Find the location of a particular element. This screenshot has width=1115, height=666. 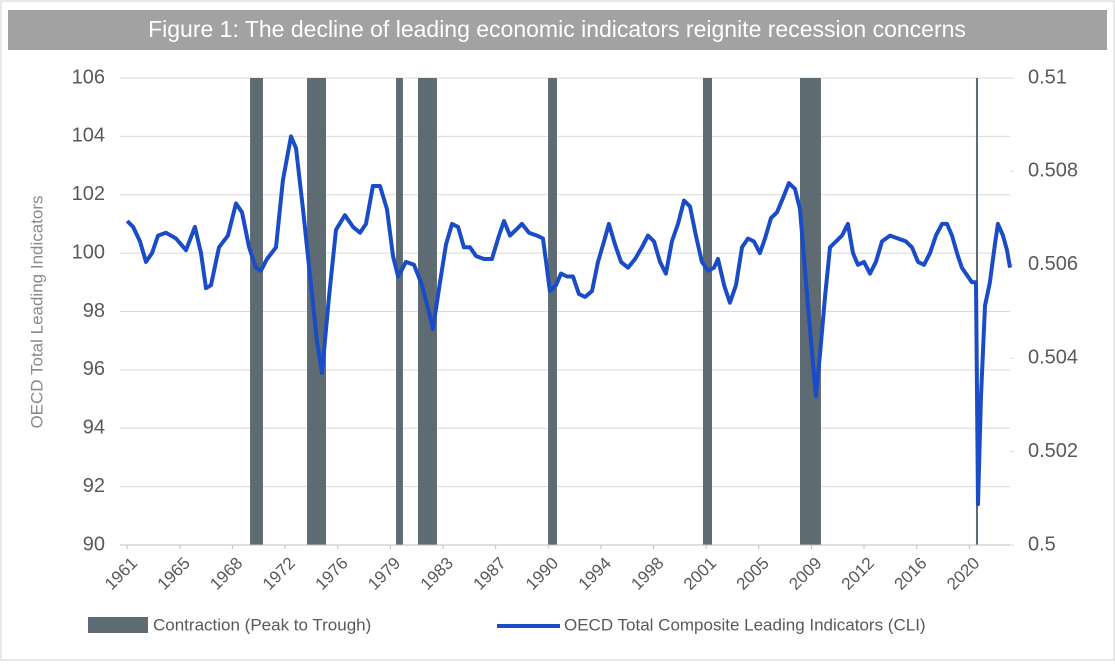

legend-label: Contraction (Peak to Trough) is located at coordinates (262, 624).